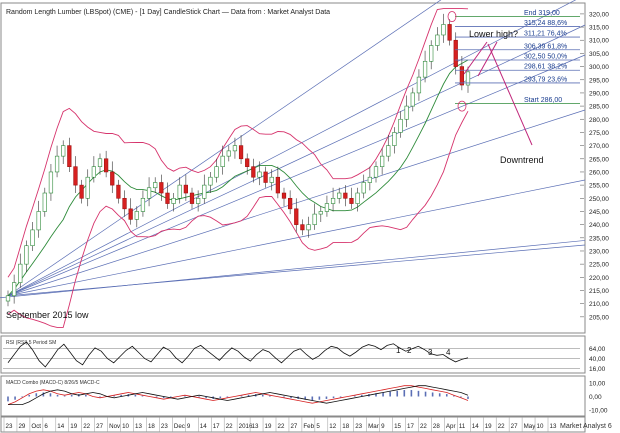  What do you see at coordinates (599, 238) in the screenshot?
I see `price-tick-label: 235,00` at bounding box center [599, 238].